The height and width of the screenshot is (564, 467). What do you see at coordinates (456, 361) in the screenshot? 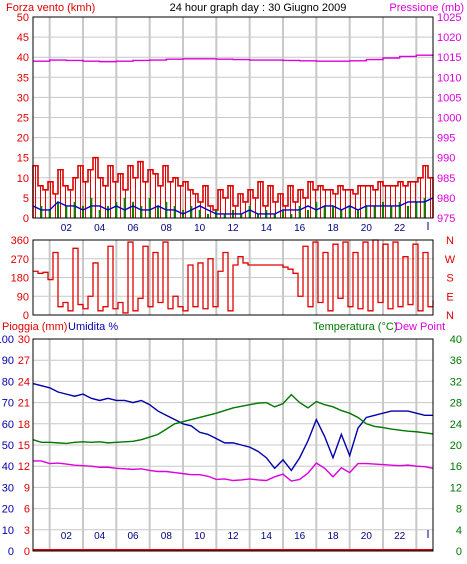
I see `temperature-tick-label: 36` at bounding box center [456, 361].